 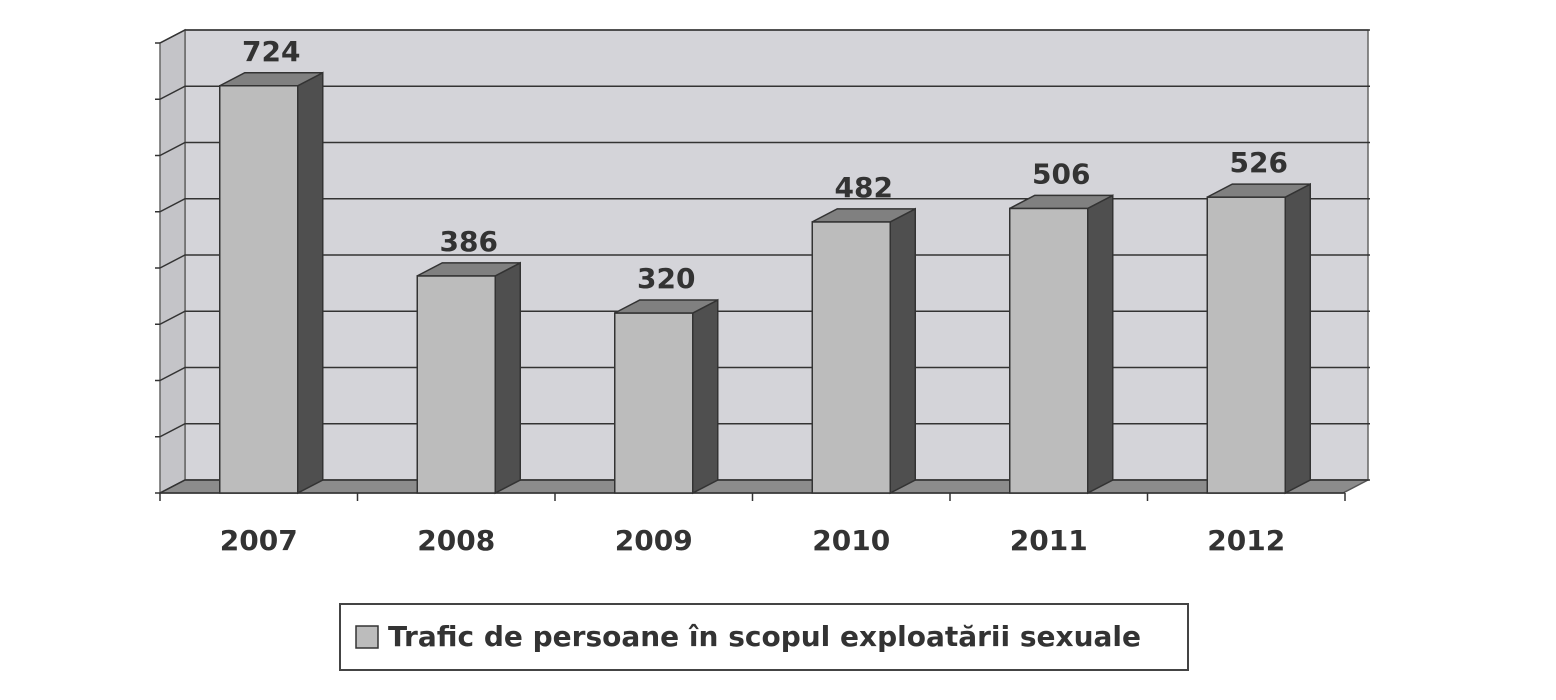 I want to click on x-tick-label: 2012, so click(x=1246, y=540).